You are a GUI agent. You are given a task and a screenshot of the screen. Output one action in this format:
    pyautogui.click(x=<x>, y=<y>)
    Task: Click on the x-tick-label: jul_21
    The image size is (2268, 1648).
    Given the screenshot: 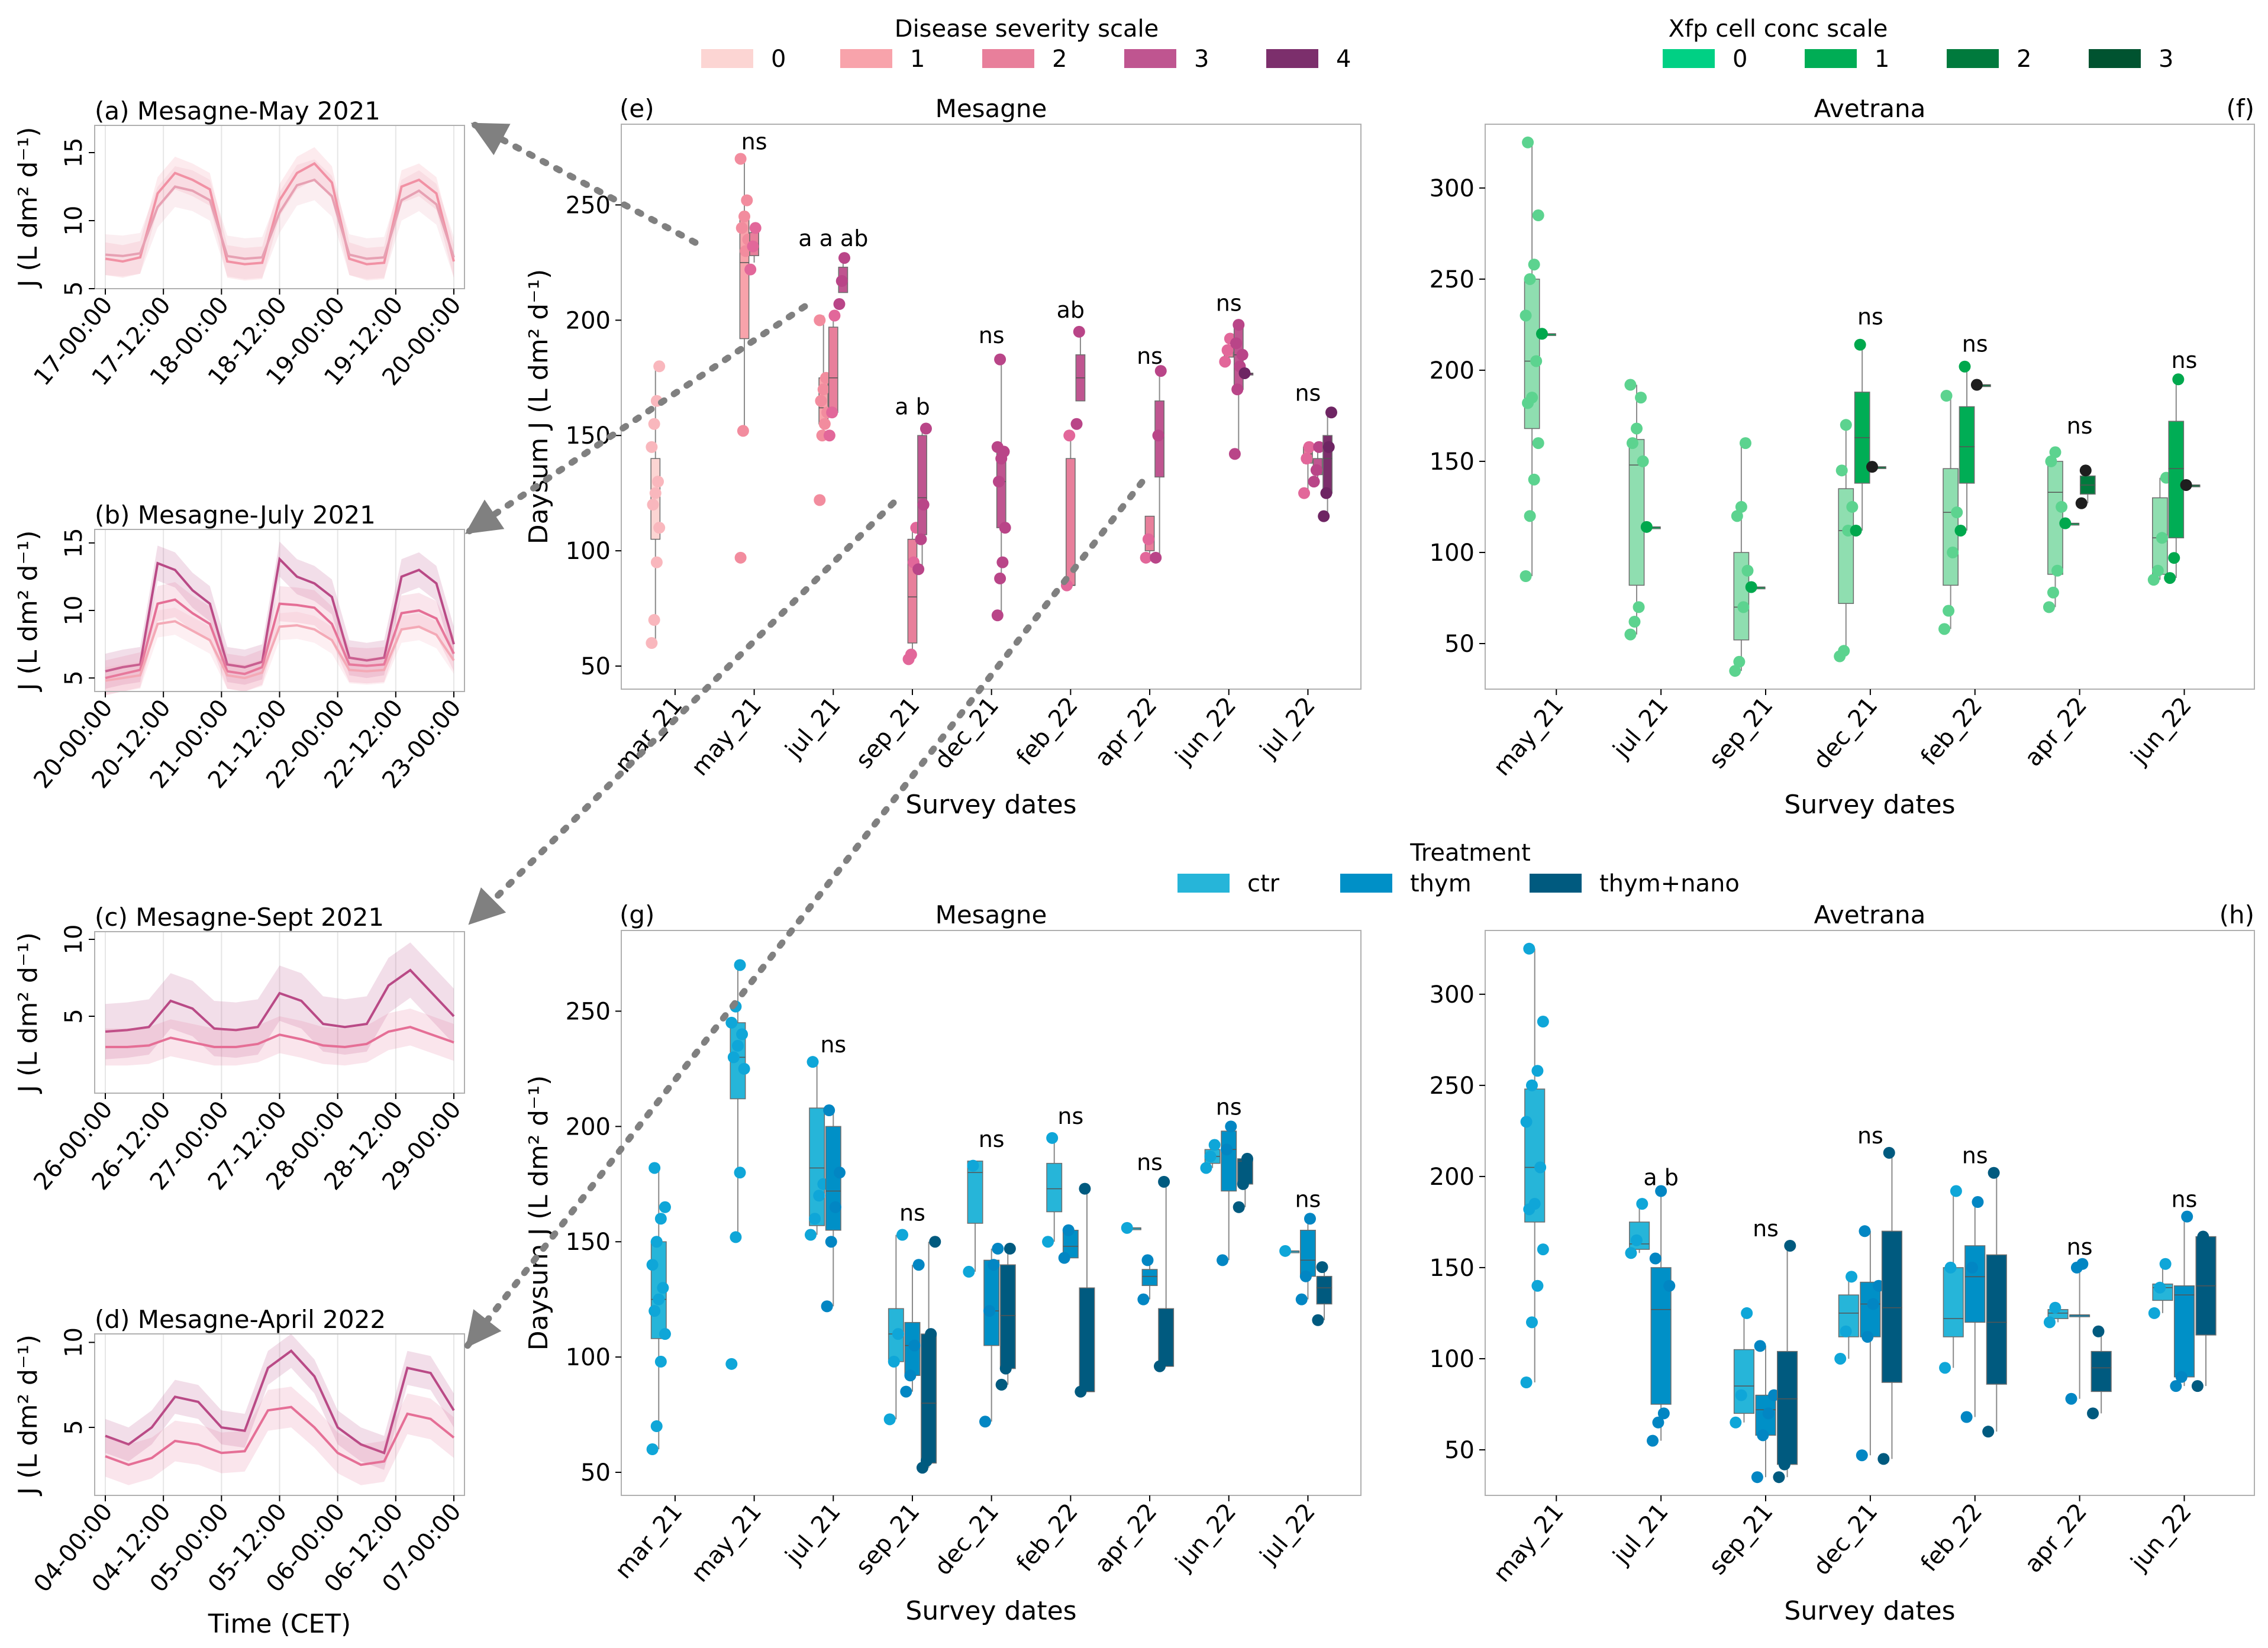 What is the action you would take?
    pyautogui.click(x=813, y=1534)
    